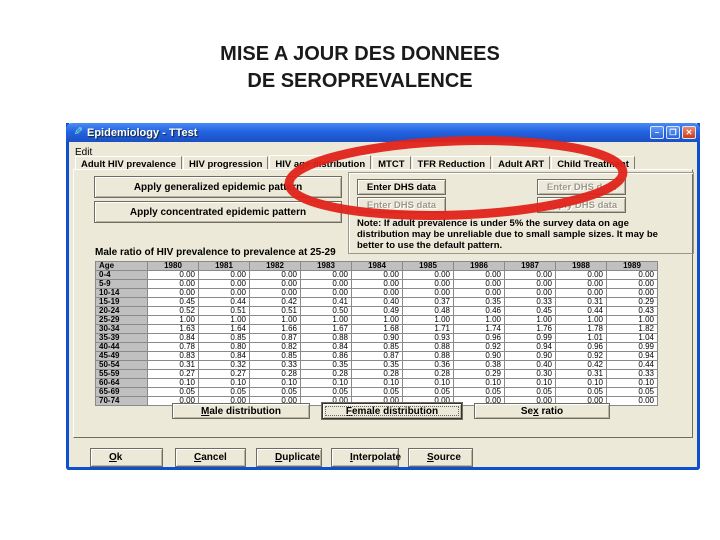  What do you see at coordinates (632, 401) in the screenshot?
I see `table-cell: 0.00` at bounding box center [632, 401].